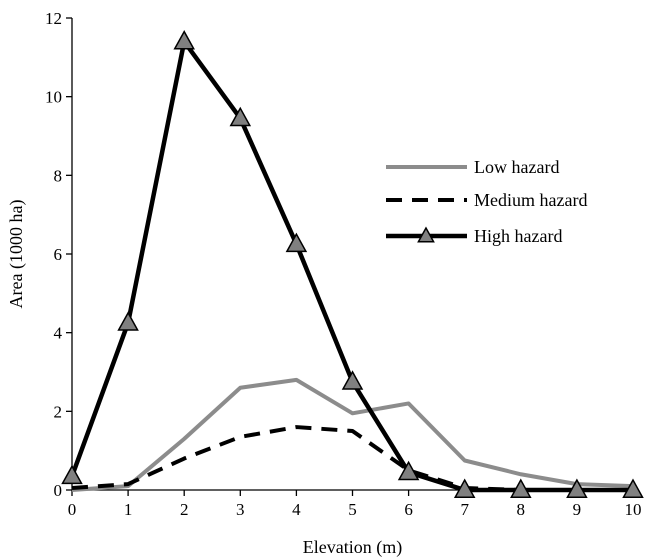 The image size is (647, 559). What do you see at coordinates (16, 254) in the screenshot?
I see `y-axis-title: Area (1000 ha)` at bounding box center [16, 254].